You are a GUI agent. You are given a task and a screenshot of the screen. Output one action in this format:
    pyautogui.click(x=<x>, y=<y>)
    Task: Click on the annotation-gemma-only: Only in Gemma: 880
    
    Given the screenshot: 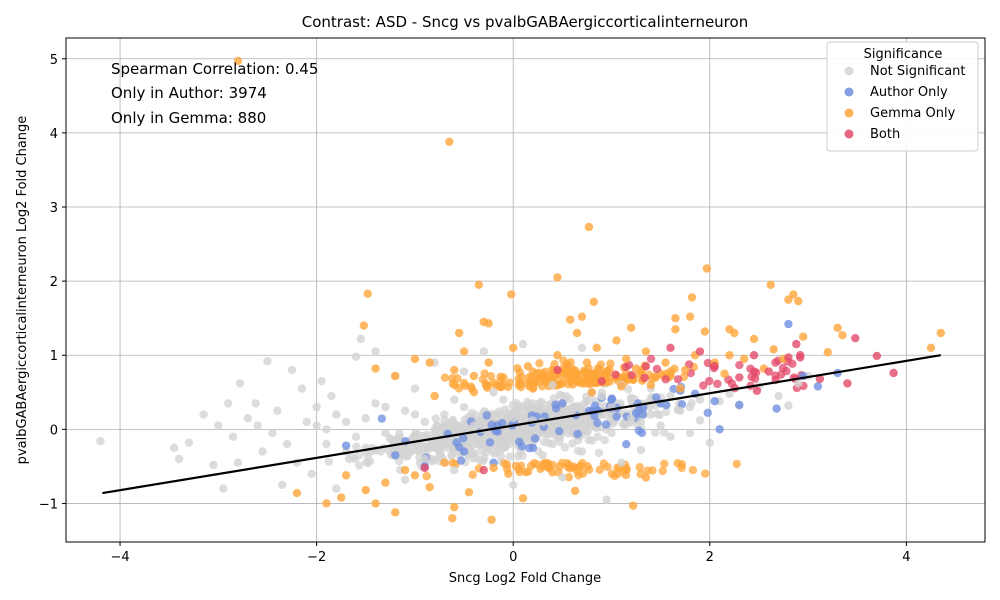 What is the action you would take?
    pyautogui.click(x=188, y=118)
    